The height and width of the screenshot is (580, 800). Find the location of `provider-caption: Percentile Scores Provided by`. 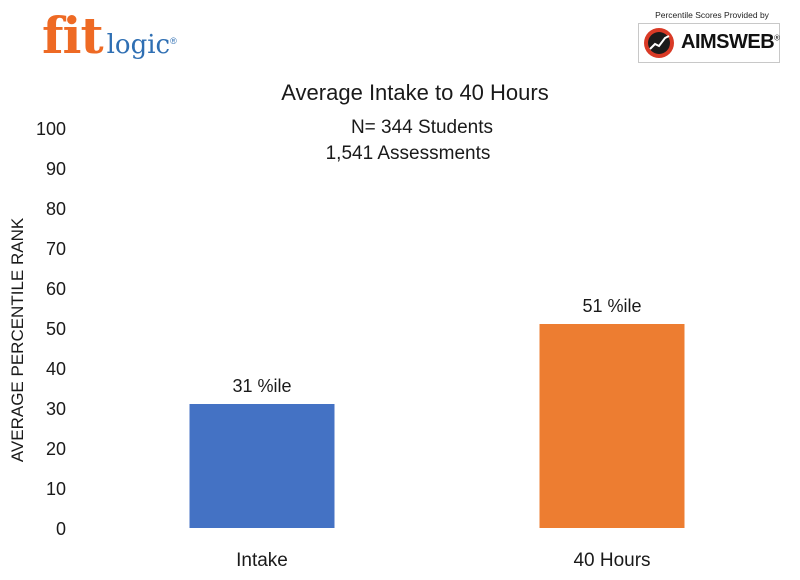

provider-caption: Percentile Scores Provided by is located at coordinates (712, 15).